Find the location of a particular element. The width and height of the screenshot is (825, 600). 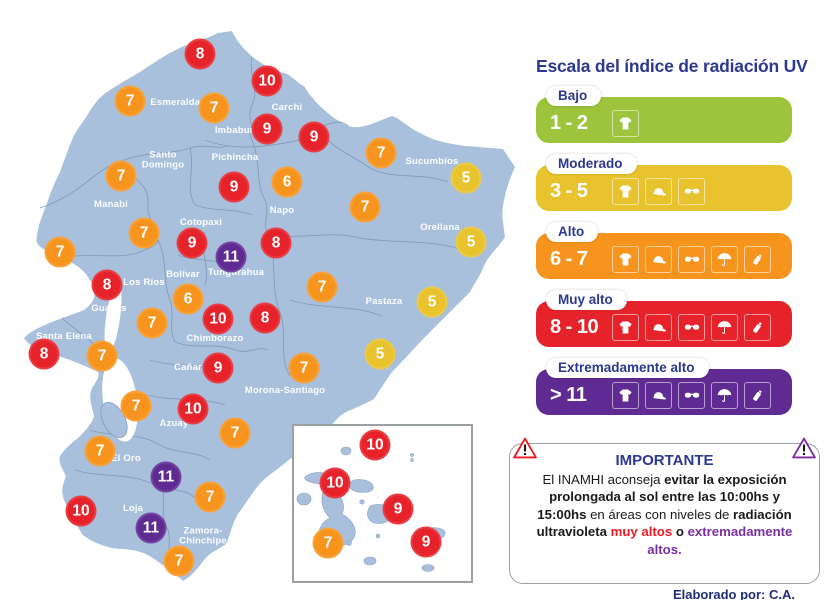

important-segment: extremadamente altos. is located at coordinates (720, 540).